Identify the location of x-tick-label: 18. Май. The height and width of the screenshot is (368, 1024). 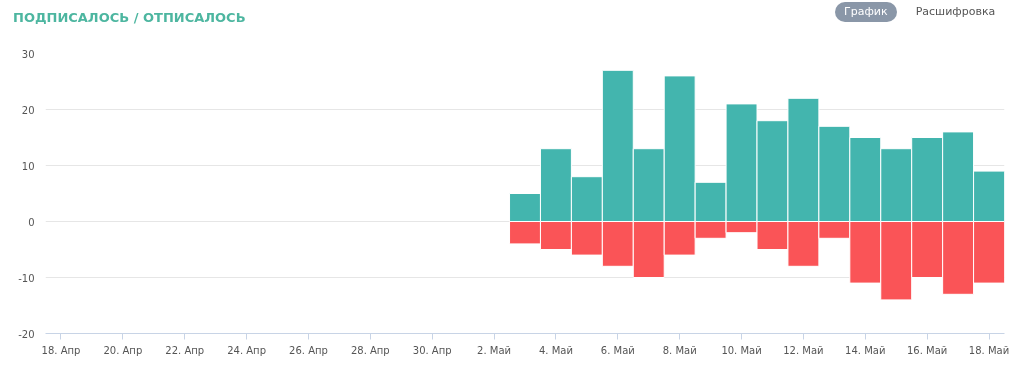
(989, 350).